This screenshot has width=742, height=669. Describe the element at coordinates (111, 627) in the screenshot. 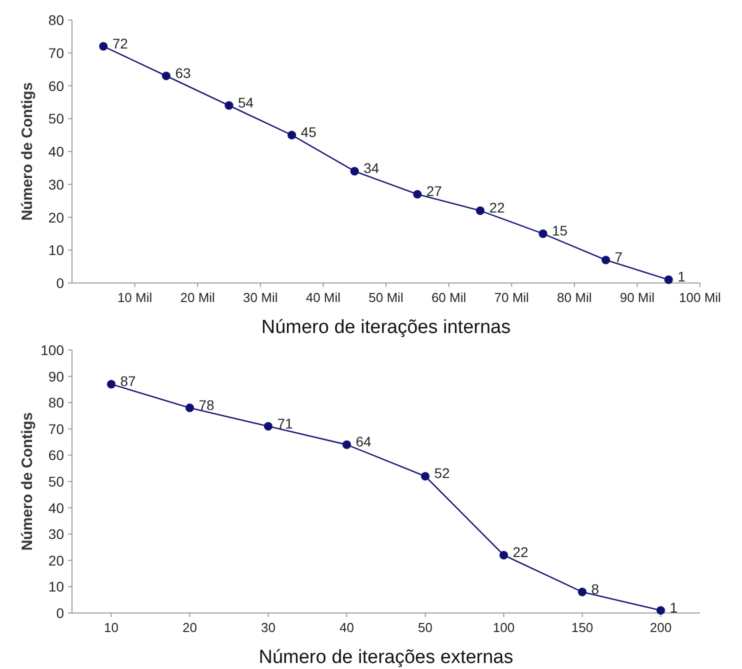

I see `x-tick-label: 10` at that location.